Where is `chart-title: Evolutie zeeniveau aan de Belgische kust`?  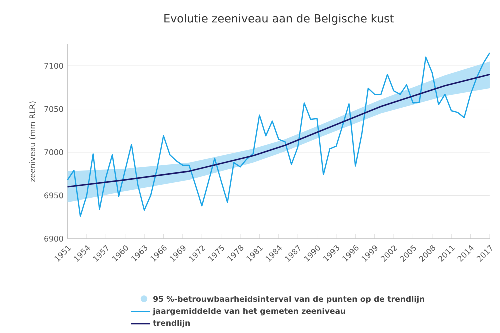 chart-title: Evolutie zeeniveau aan de Belgische kust is located at coordinates (279, 19).